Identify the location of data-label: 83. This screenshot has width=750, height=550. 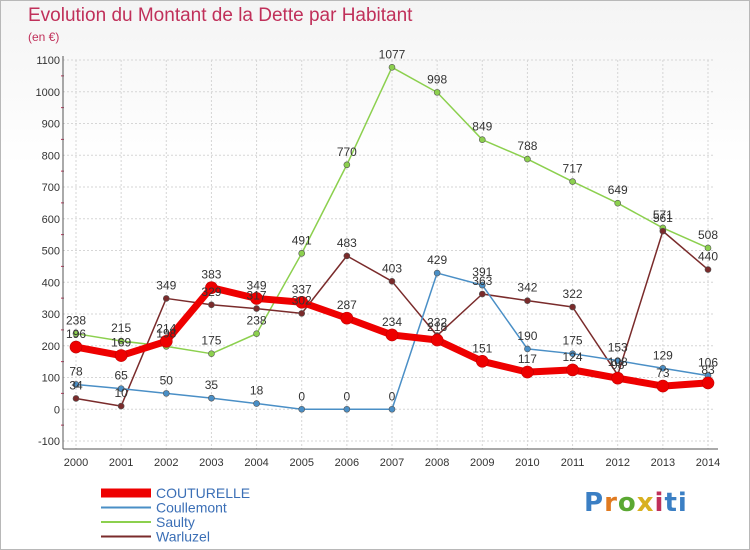
(708, 370).